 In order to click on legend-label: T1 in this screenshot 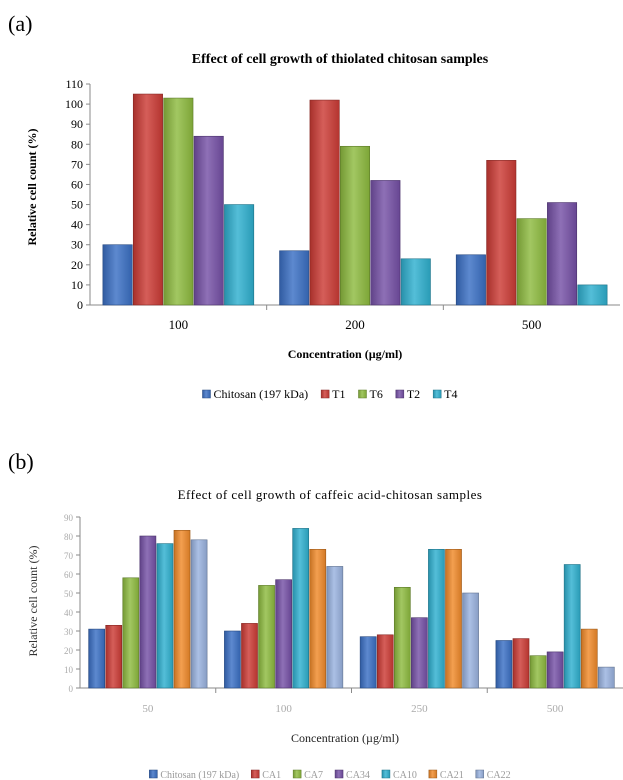, I will do `click(338, 394)`.